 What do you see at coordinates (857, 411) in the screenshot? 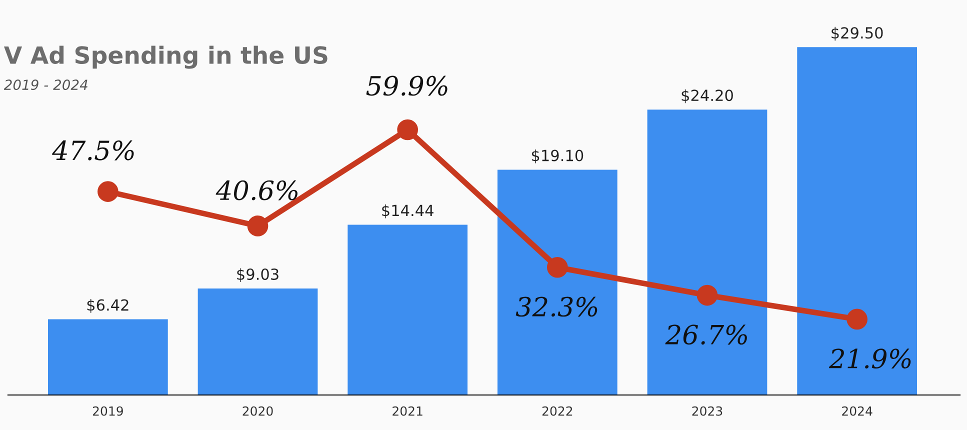
I see `x-tick-label: 2024` at bounding box center [857, 411].